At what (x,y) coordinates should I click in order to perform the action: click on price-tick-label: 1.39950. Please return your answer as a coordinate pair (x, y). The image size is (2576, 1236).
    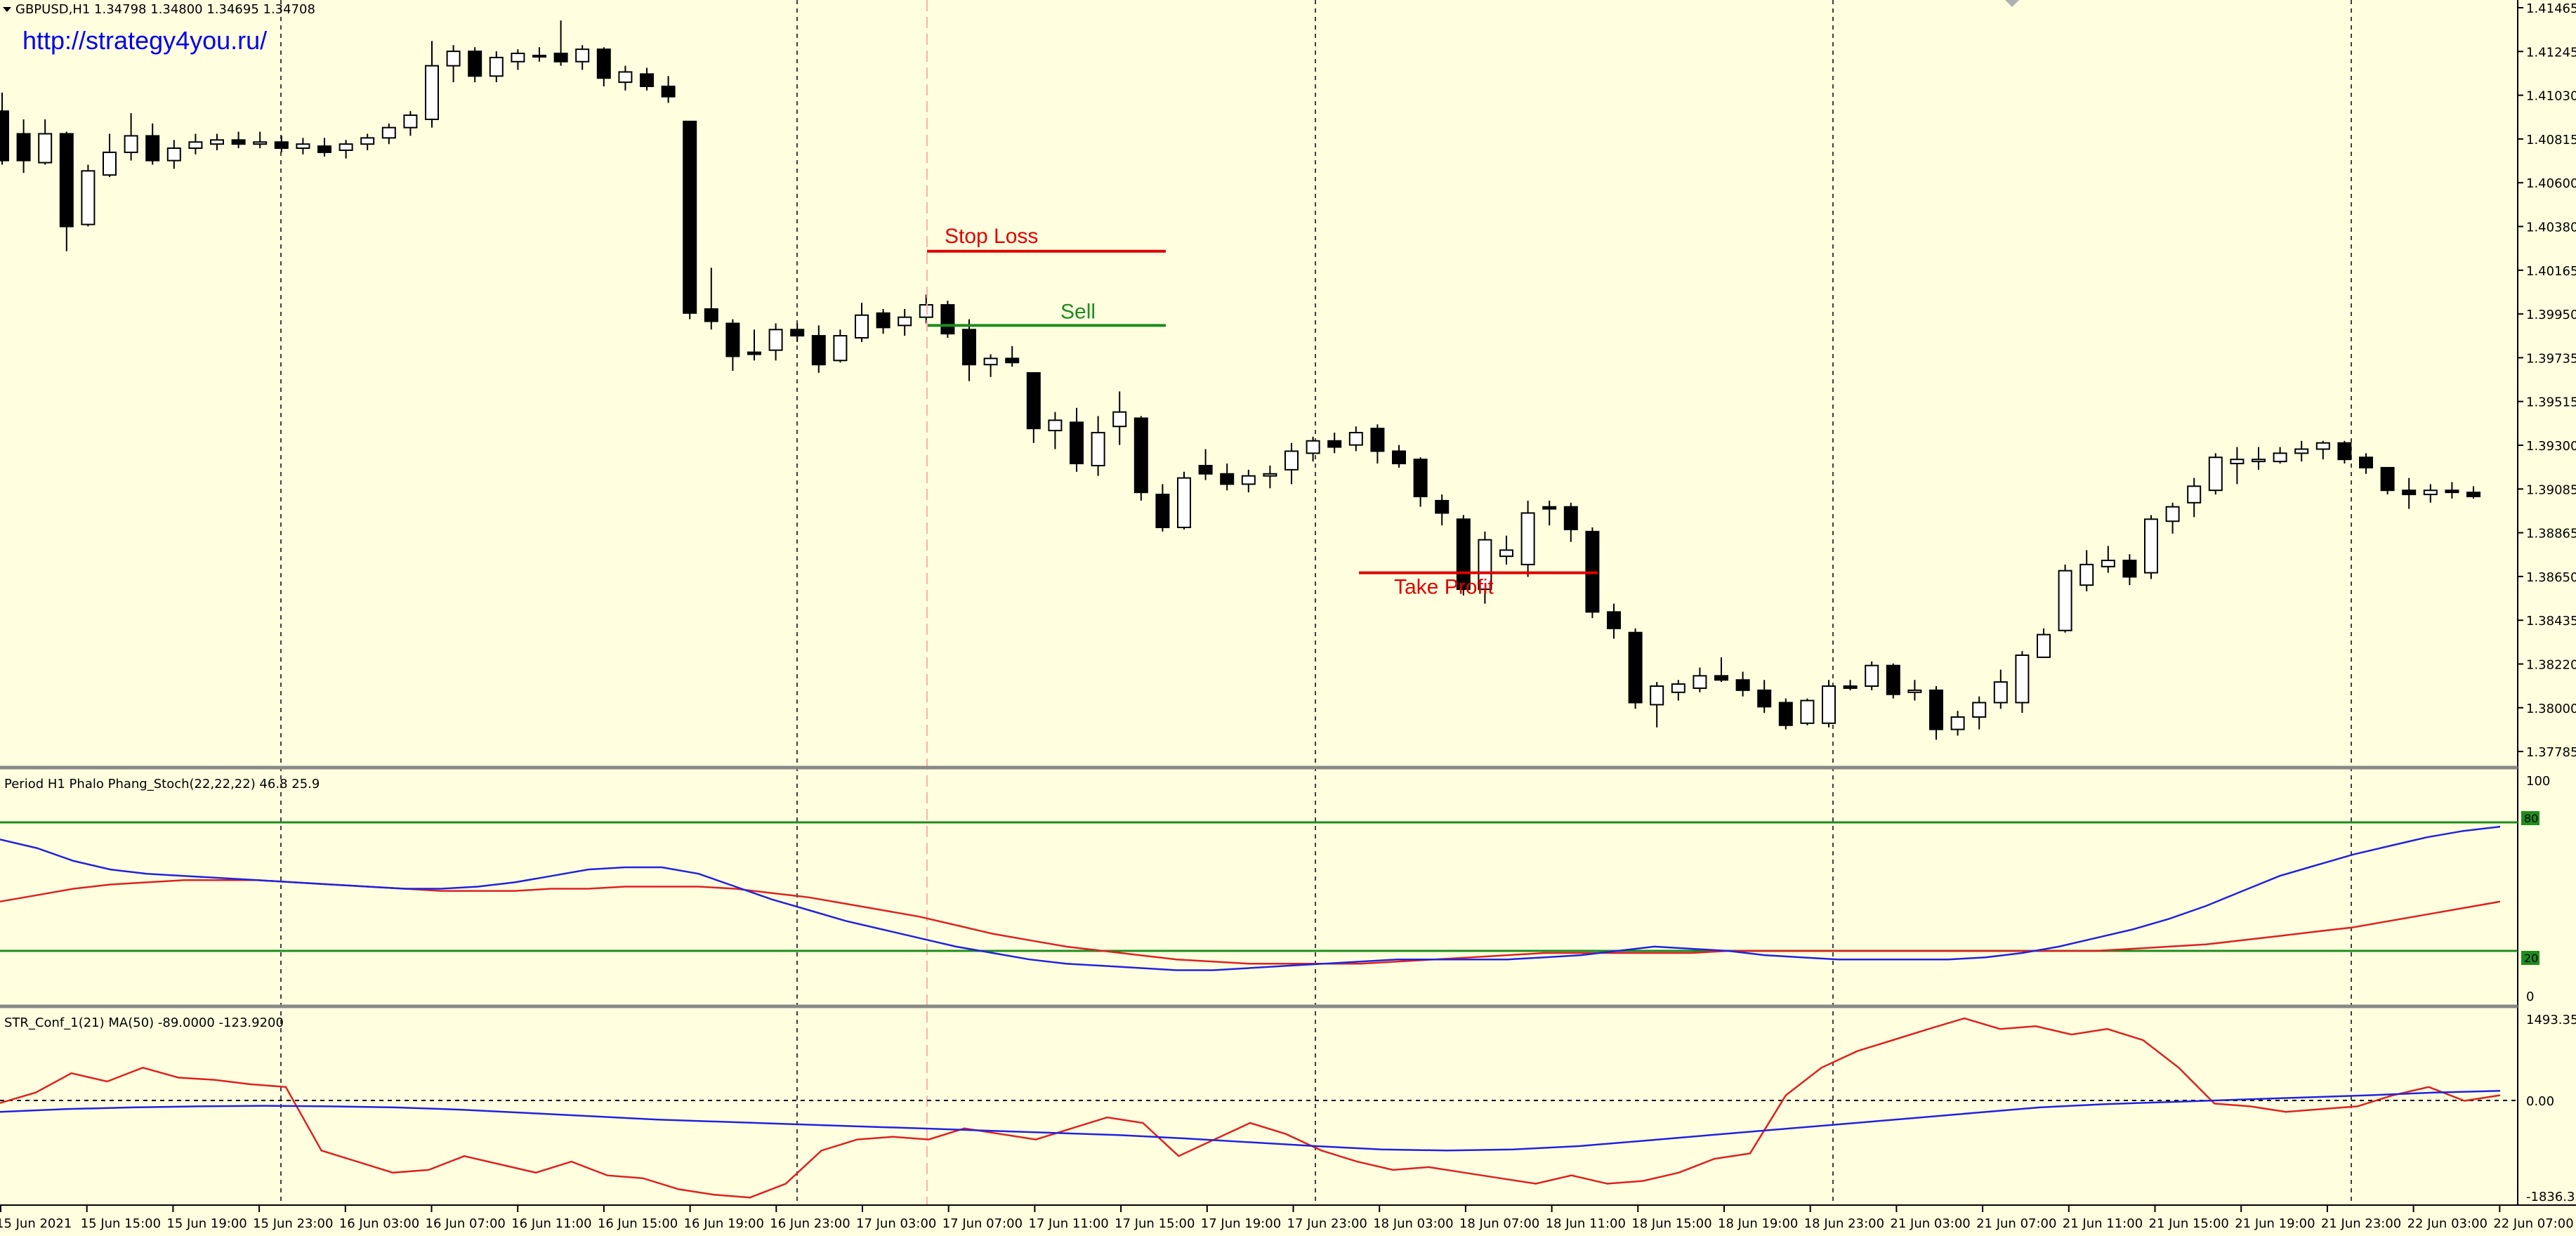
    Looking at the image, I should click on (2551, 315).